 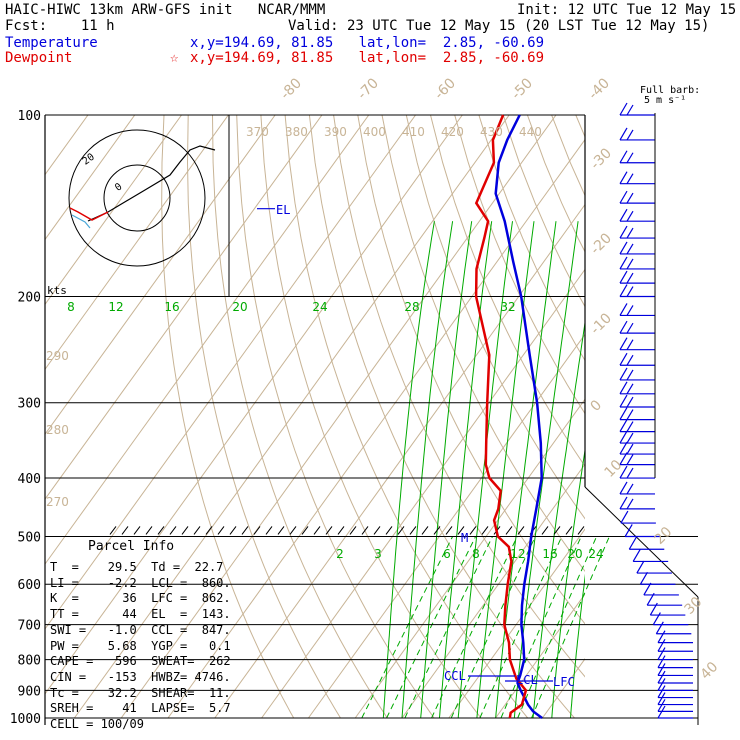 What do you see at coordinates (81, 221) in the screenshot?
I see `hodograph-trace-surface` at bounding box center [81, 221].